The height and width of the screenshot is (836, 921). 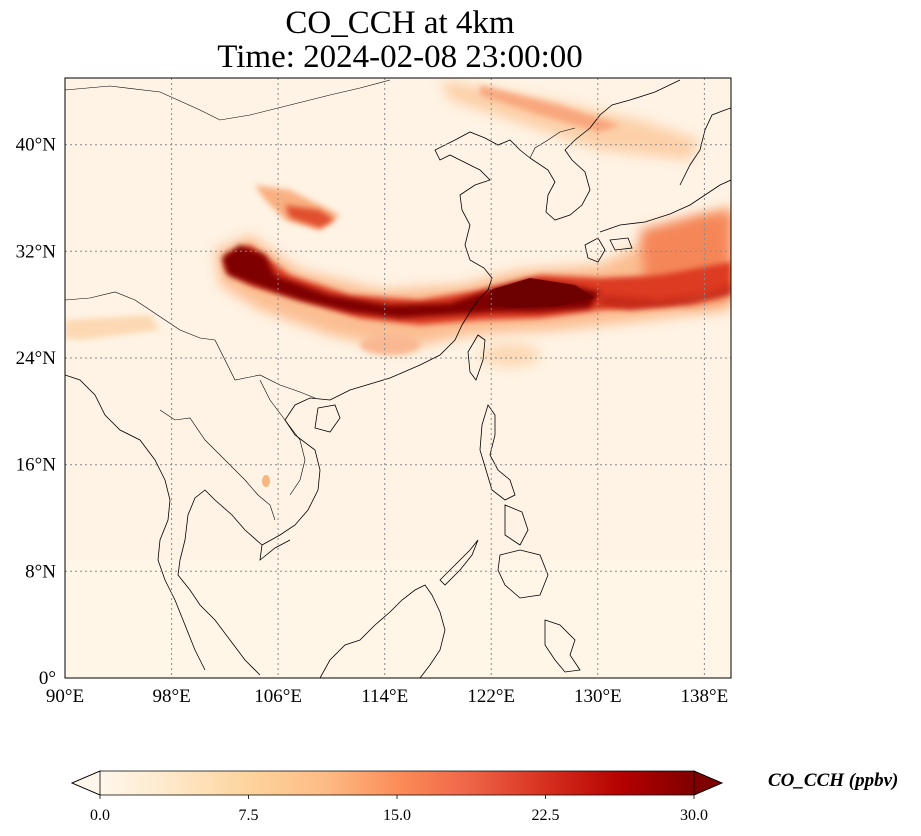 What do you see at coordinates (310, 216) in the screenshot?
I see `secondary-plume-core` at bounding box center [310, 216].